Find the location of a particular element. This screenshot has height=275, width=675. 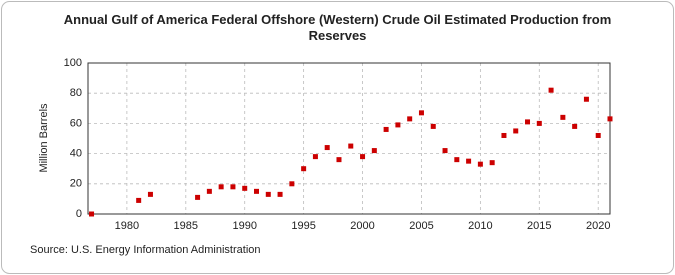

x-tick-label: 2010 is located at coordinates (480, 226).